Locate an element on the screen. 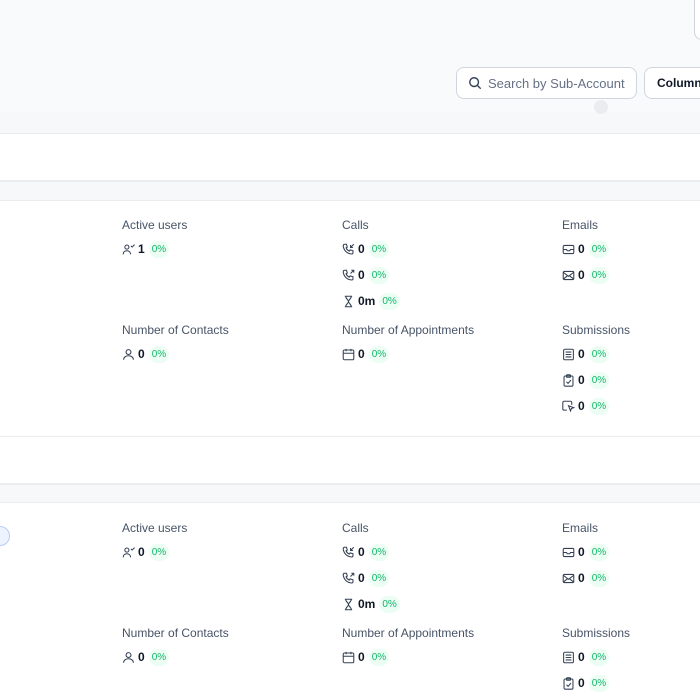 This screenshot has height=700, width=700. search-placeholder: Search by Sub-Account is located at coordinates (556, 83).